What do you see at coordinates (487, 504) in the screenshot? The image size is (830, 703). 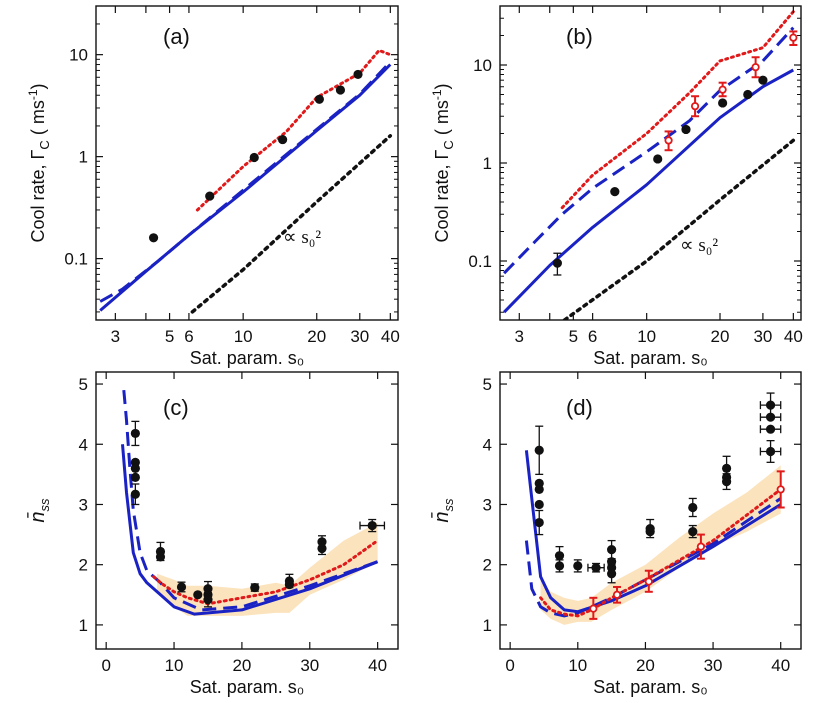 I see `y-tick-label: 3` at bounding box center [487, 504].